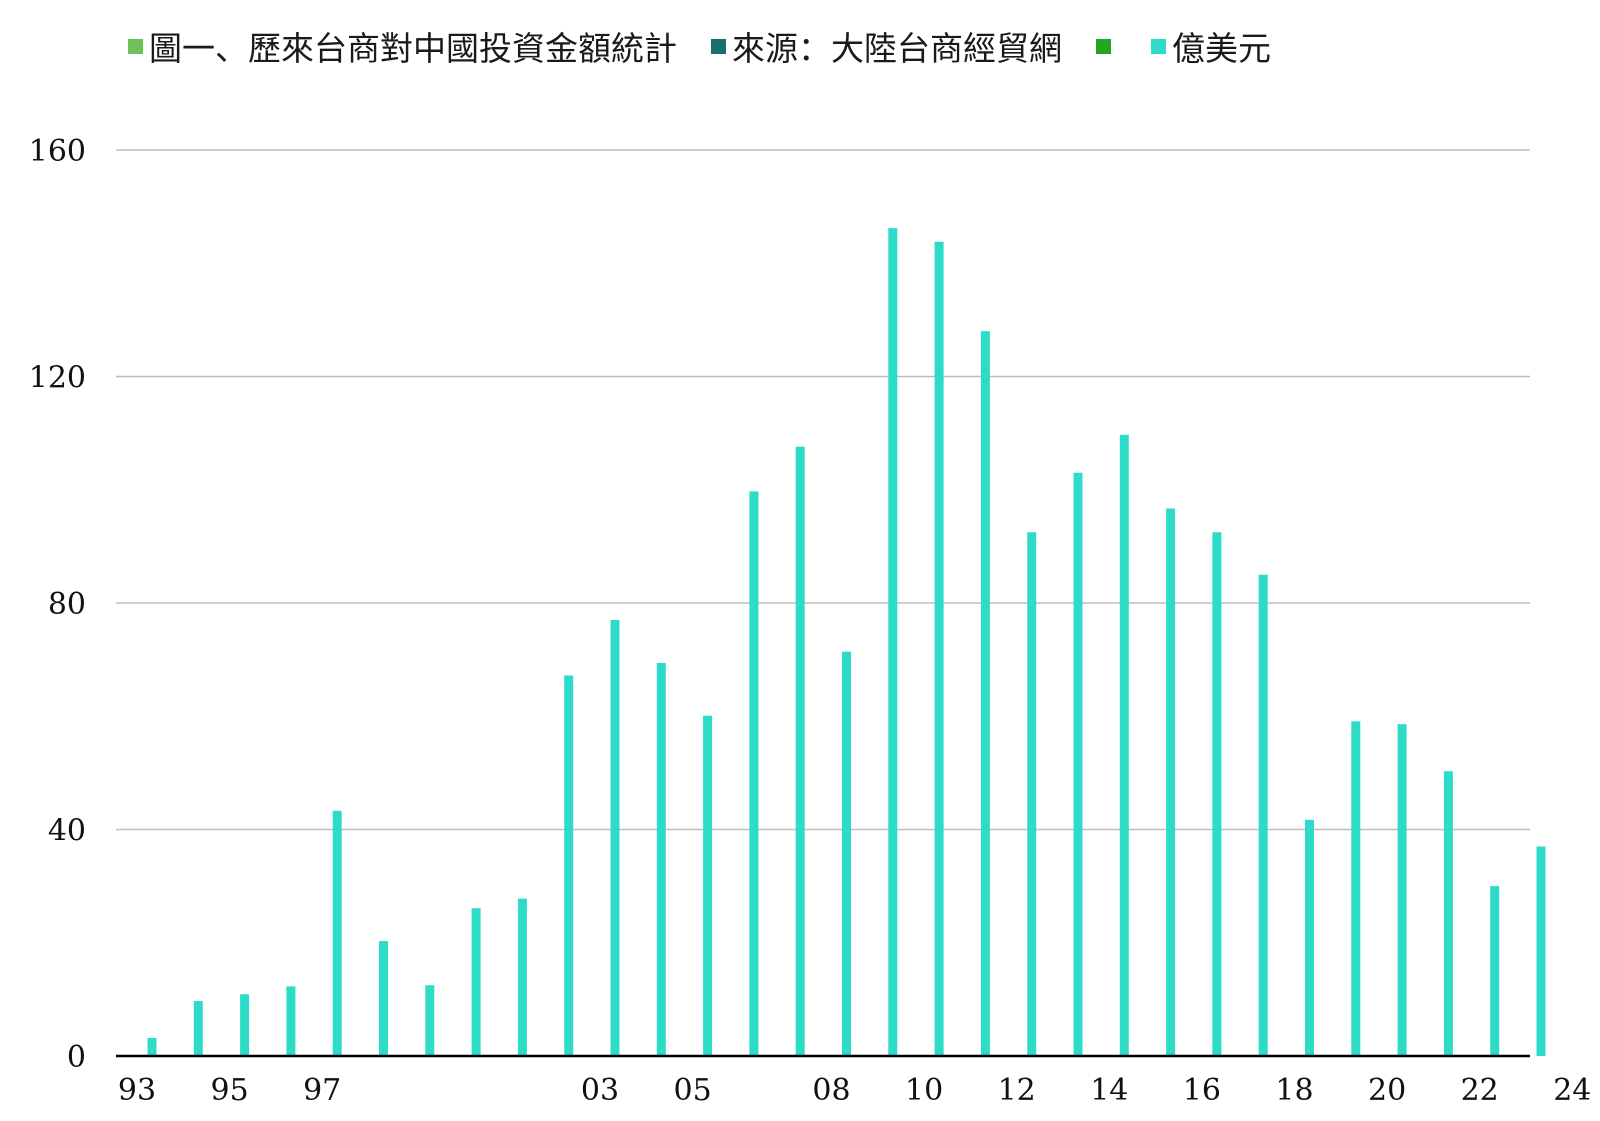 Image resolution: width=1600 pixels, height=1121 pixels. I want to click on x-tick-label: 14, so click(1109, 1090).